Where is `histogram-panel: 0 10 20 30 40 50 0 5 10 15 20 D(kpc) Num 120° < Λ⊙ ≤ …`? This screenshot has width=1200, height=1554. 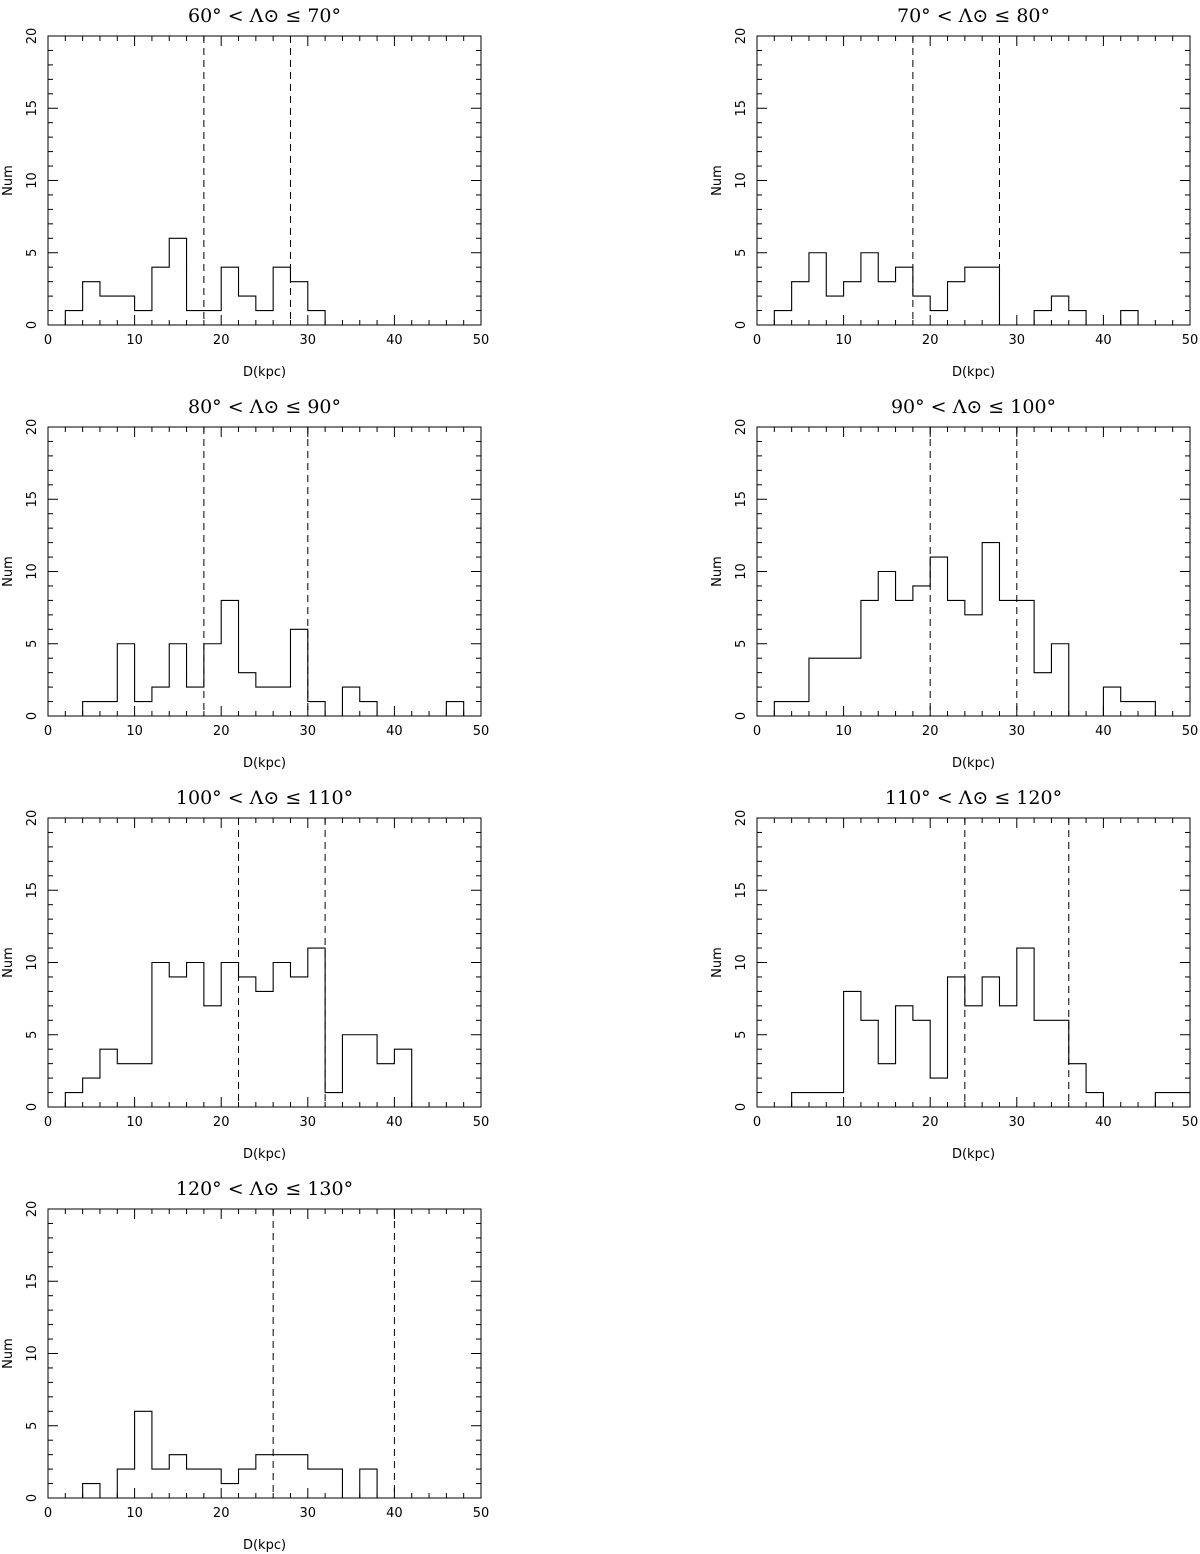 histogram-panel: 0 10 20 30 40 50 0 5 10 15 20 D(kpc) Num 120° < Λ⊙ ≤ … is located at coordinates (245, 1365).